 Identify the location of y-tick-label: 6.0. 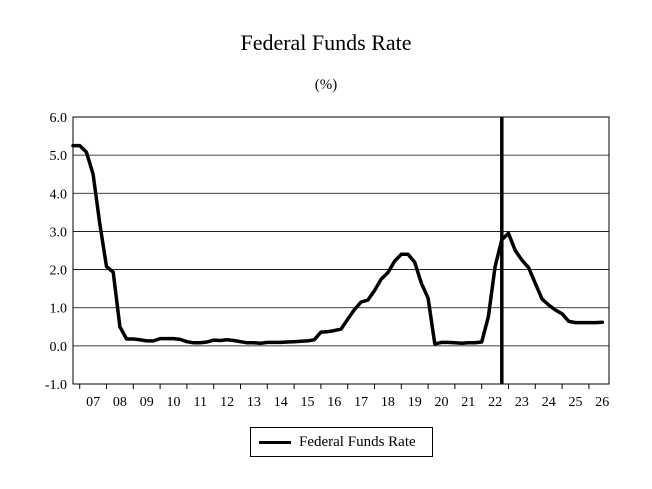
(59, 118).